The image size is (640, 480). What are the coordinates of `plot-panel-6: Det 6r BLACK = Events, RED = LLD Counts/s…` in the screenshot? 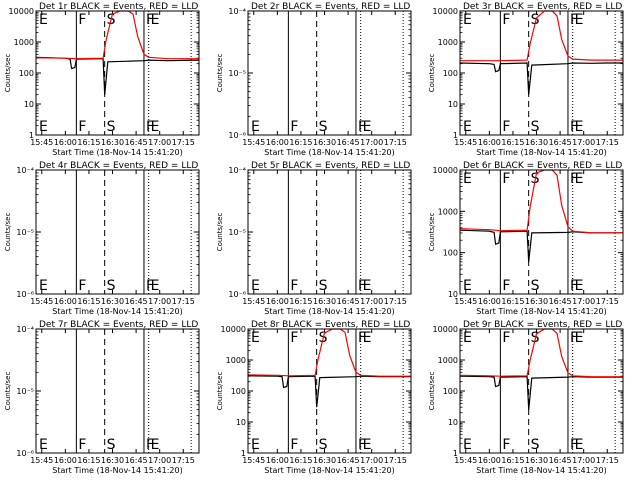 It's located at (526, 238).